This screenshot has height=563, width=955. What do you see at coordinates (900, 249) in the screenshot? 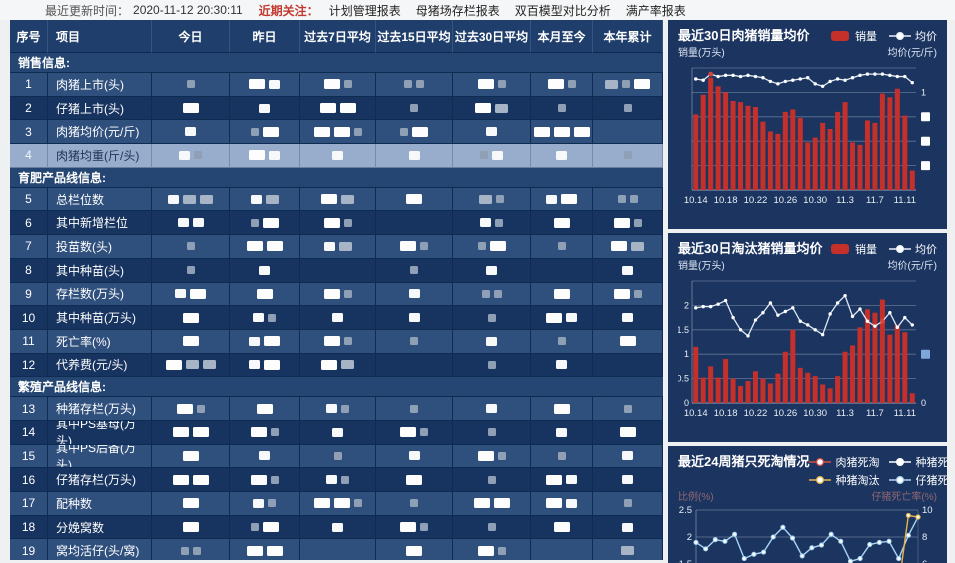
I see `legend-line-marker` at bounding box center [900, 249].